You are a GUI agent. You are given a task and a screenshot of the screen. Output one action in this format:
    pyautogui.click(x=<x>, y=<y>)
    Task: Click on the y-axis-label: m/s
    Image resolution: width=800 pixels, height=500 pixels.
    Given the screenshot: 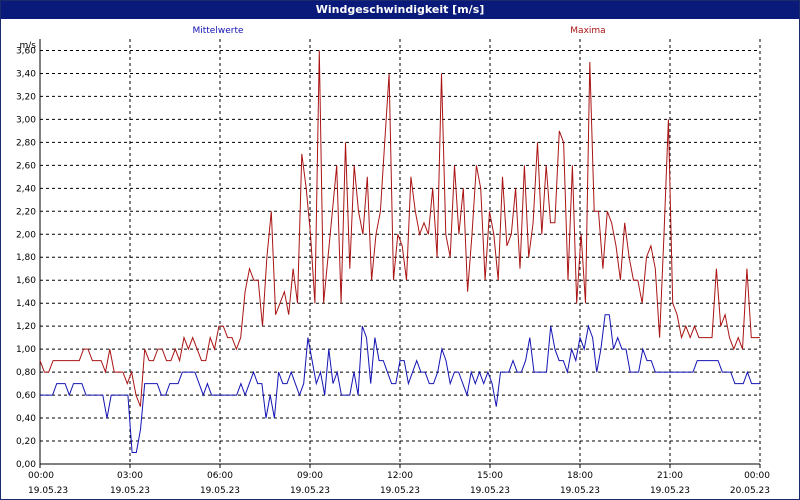 What is the action you would take?
    pyautogui.click(x=28, y=46)
    